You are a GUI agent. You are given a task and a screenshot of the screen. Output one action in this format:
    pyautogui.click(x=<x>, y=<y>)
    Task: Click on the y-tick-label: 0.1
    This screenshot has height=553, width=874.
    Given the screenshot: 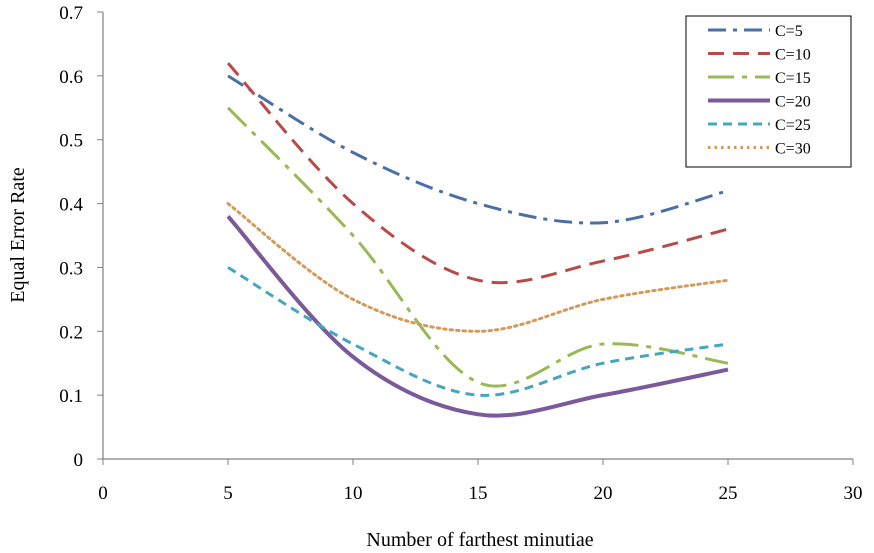 What is the action you would take?
    pyautogui.click(x=71, y=396)
    